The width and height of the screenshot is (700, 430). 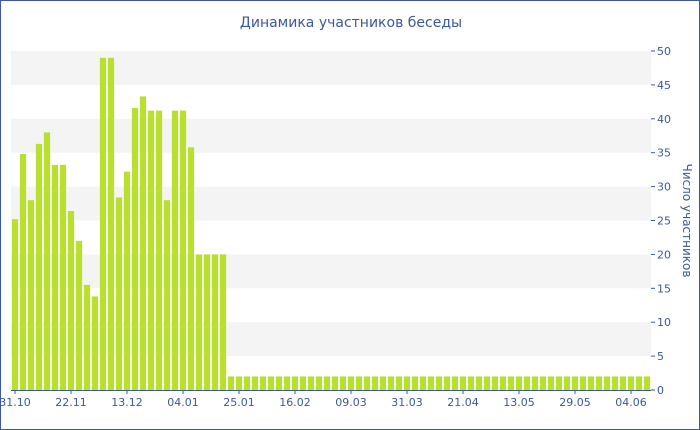 I want to click on x-tick-label: 21.04, so click(x=463, y=402).